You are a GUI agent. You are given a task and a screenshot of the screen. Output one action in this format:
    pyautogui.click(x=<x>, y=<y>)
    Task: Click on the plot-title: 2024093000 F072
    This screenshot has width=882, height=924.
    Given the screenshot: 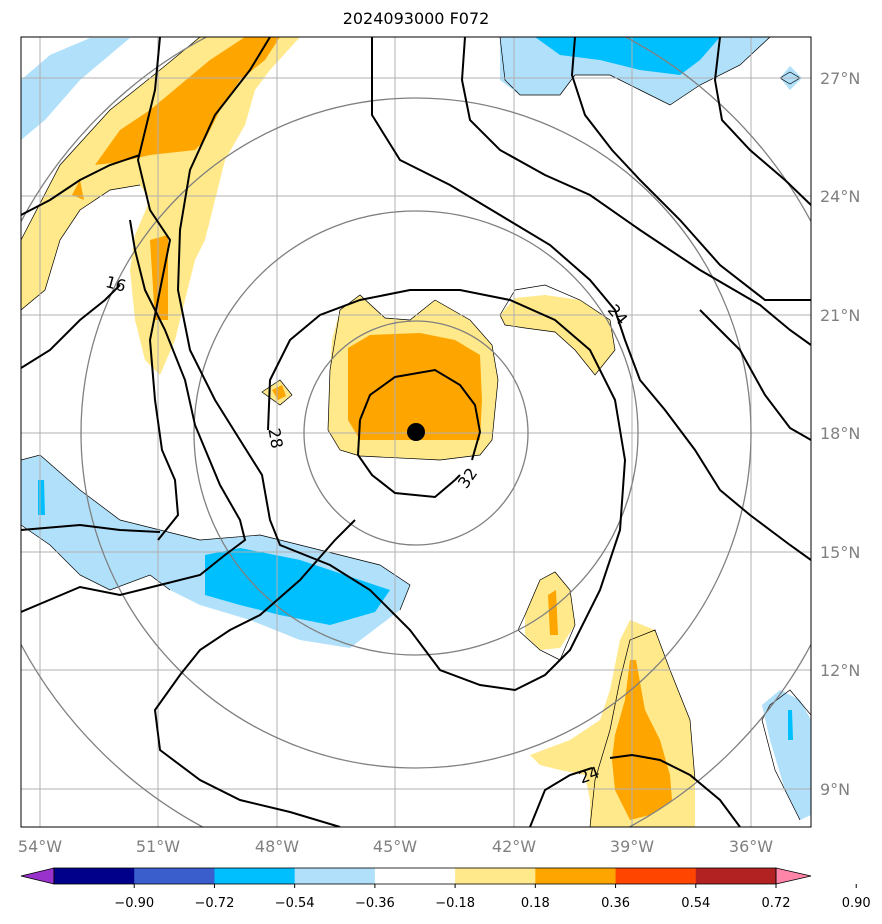 What is the action you would take?
    pyautogui.click(x=416, y=18)
    